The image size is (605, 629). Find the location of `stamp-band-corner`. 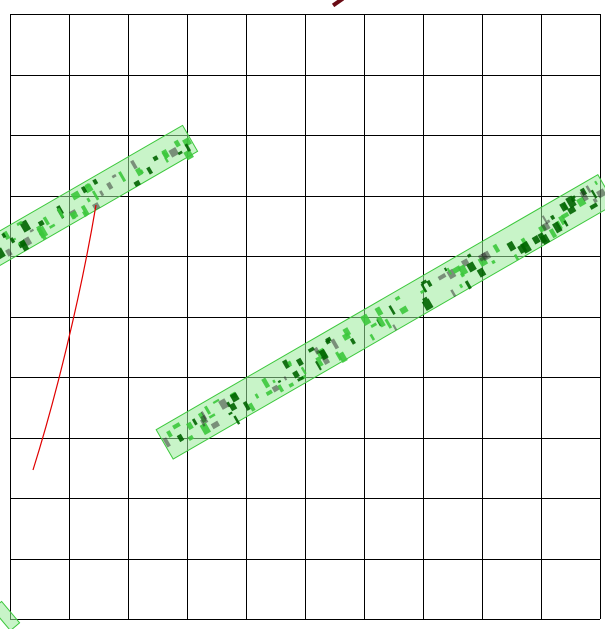

stamp-band-corner is located at coordinates (10, 614).